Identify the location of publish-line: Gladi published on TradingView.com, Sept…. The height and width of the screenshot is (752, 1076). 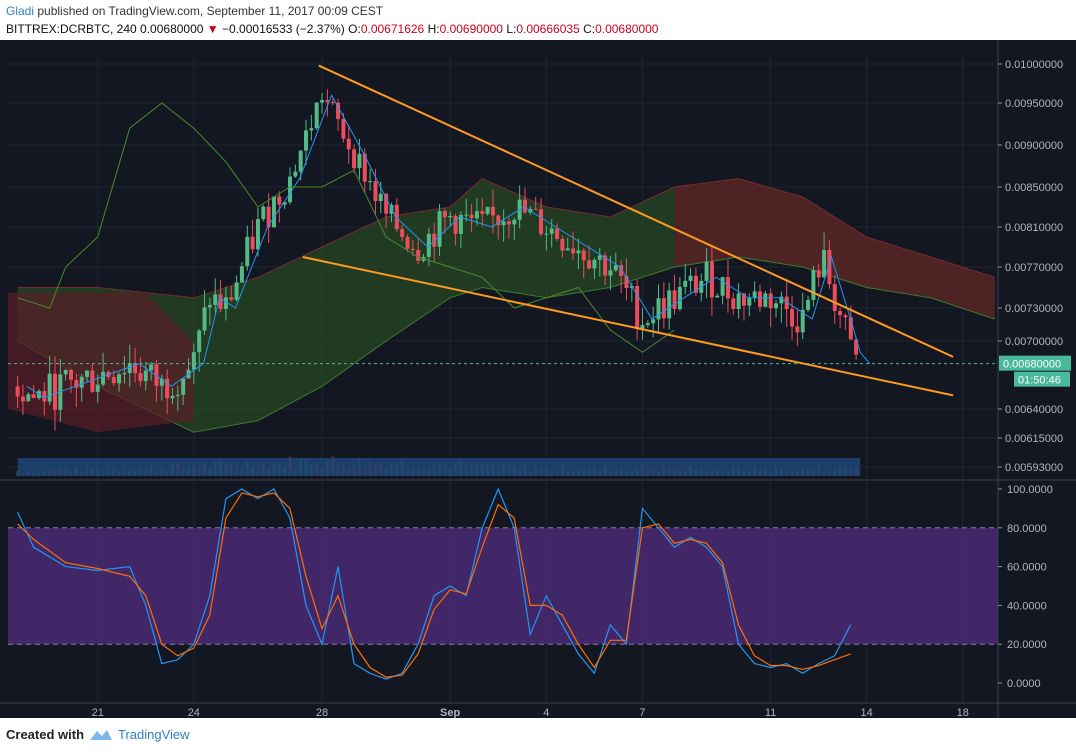
(194, 11).